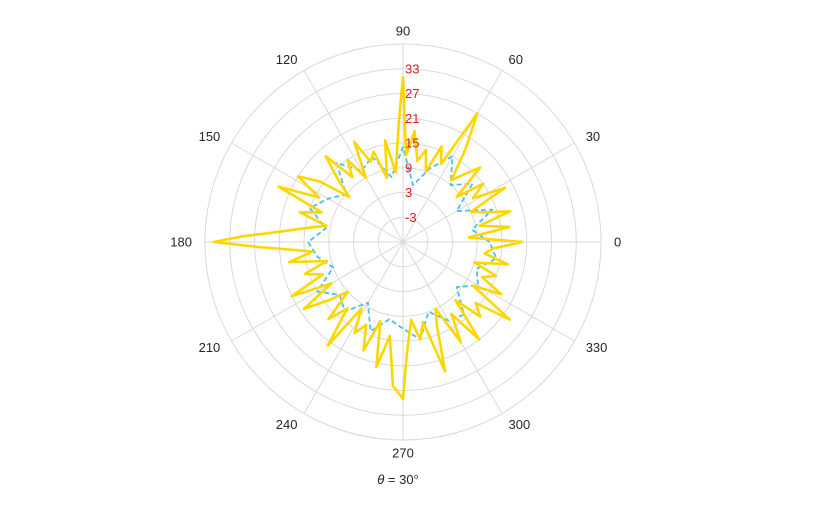 The width and height of the screenshot is (822, 512). What do you see at coordinates (401, 479) in the screenshot?
I see `x-axis-label-rest: = 30°` at bounding box center [401, 479].